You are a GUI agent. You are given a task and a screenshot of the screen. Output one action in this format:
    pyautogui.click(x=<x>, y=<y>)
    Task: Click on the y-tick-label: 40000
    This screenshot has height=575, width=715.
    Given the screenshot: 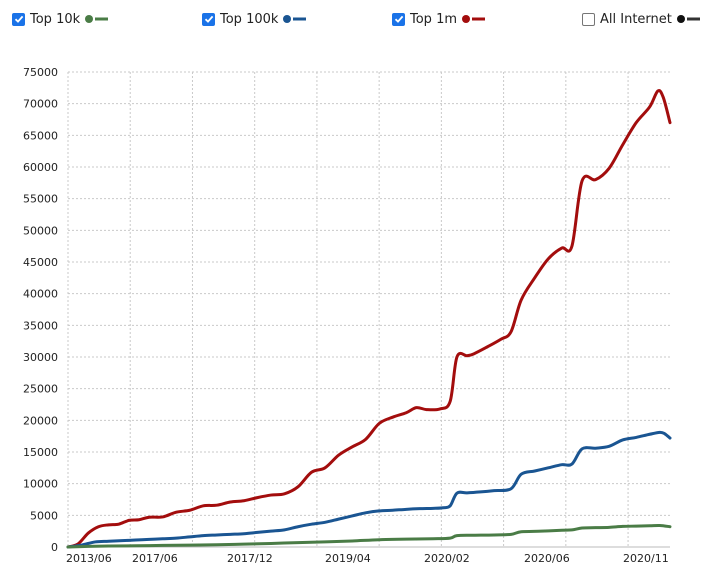 What is the action you would take?
    pyautogui.click(x=40, y=294)
    